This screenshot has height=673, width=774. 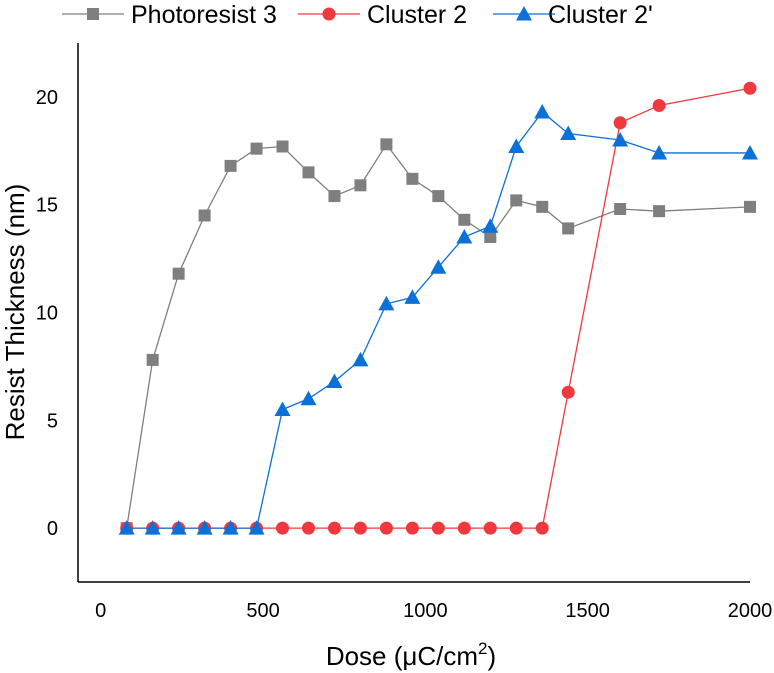 I want to click on y-tick-label: 5, so click(x=52, y=421).